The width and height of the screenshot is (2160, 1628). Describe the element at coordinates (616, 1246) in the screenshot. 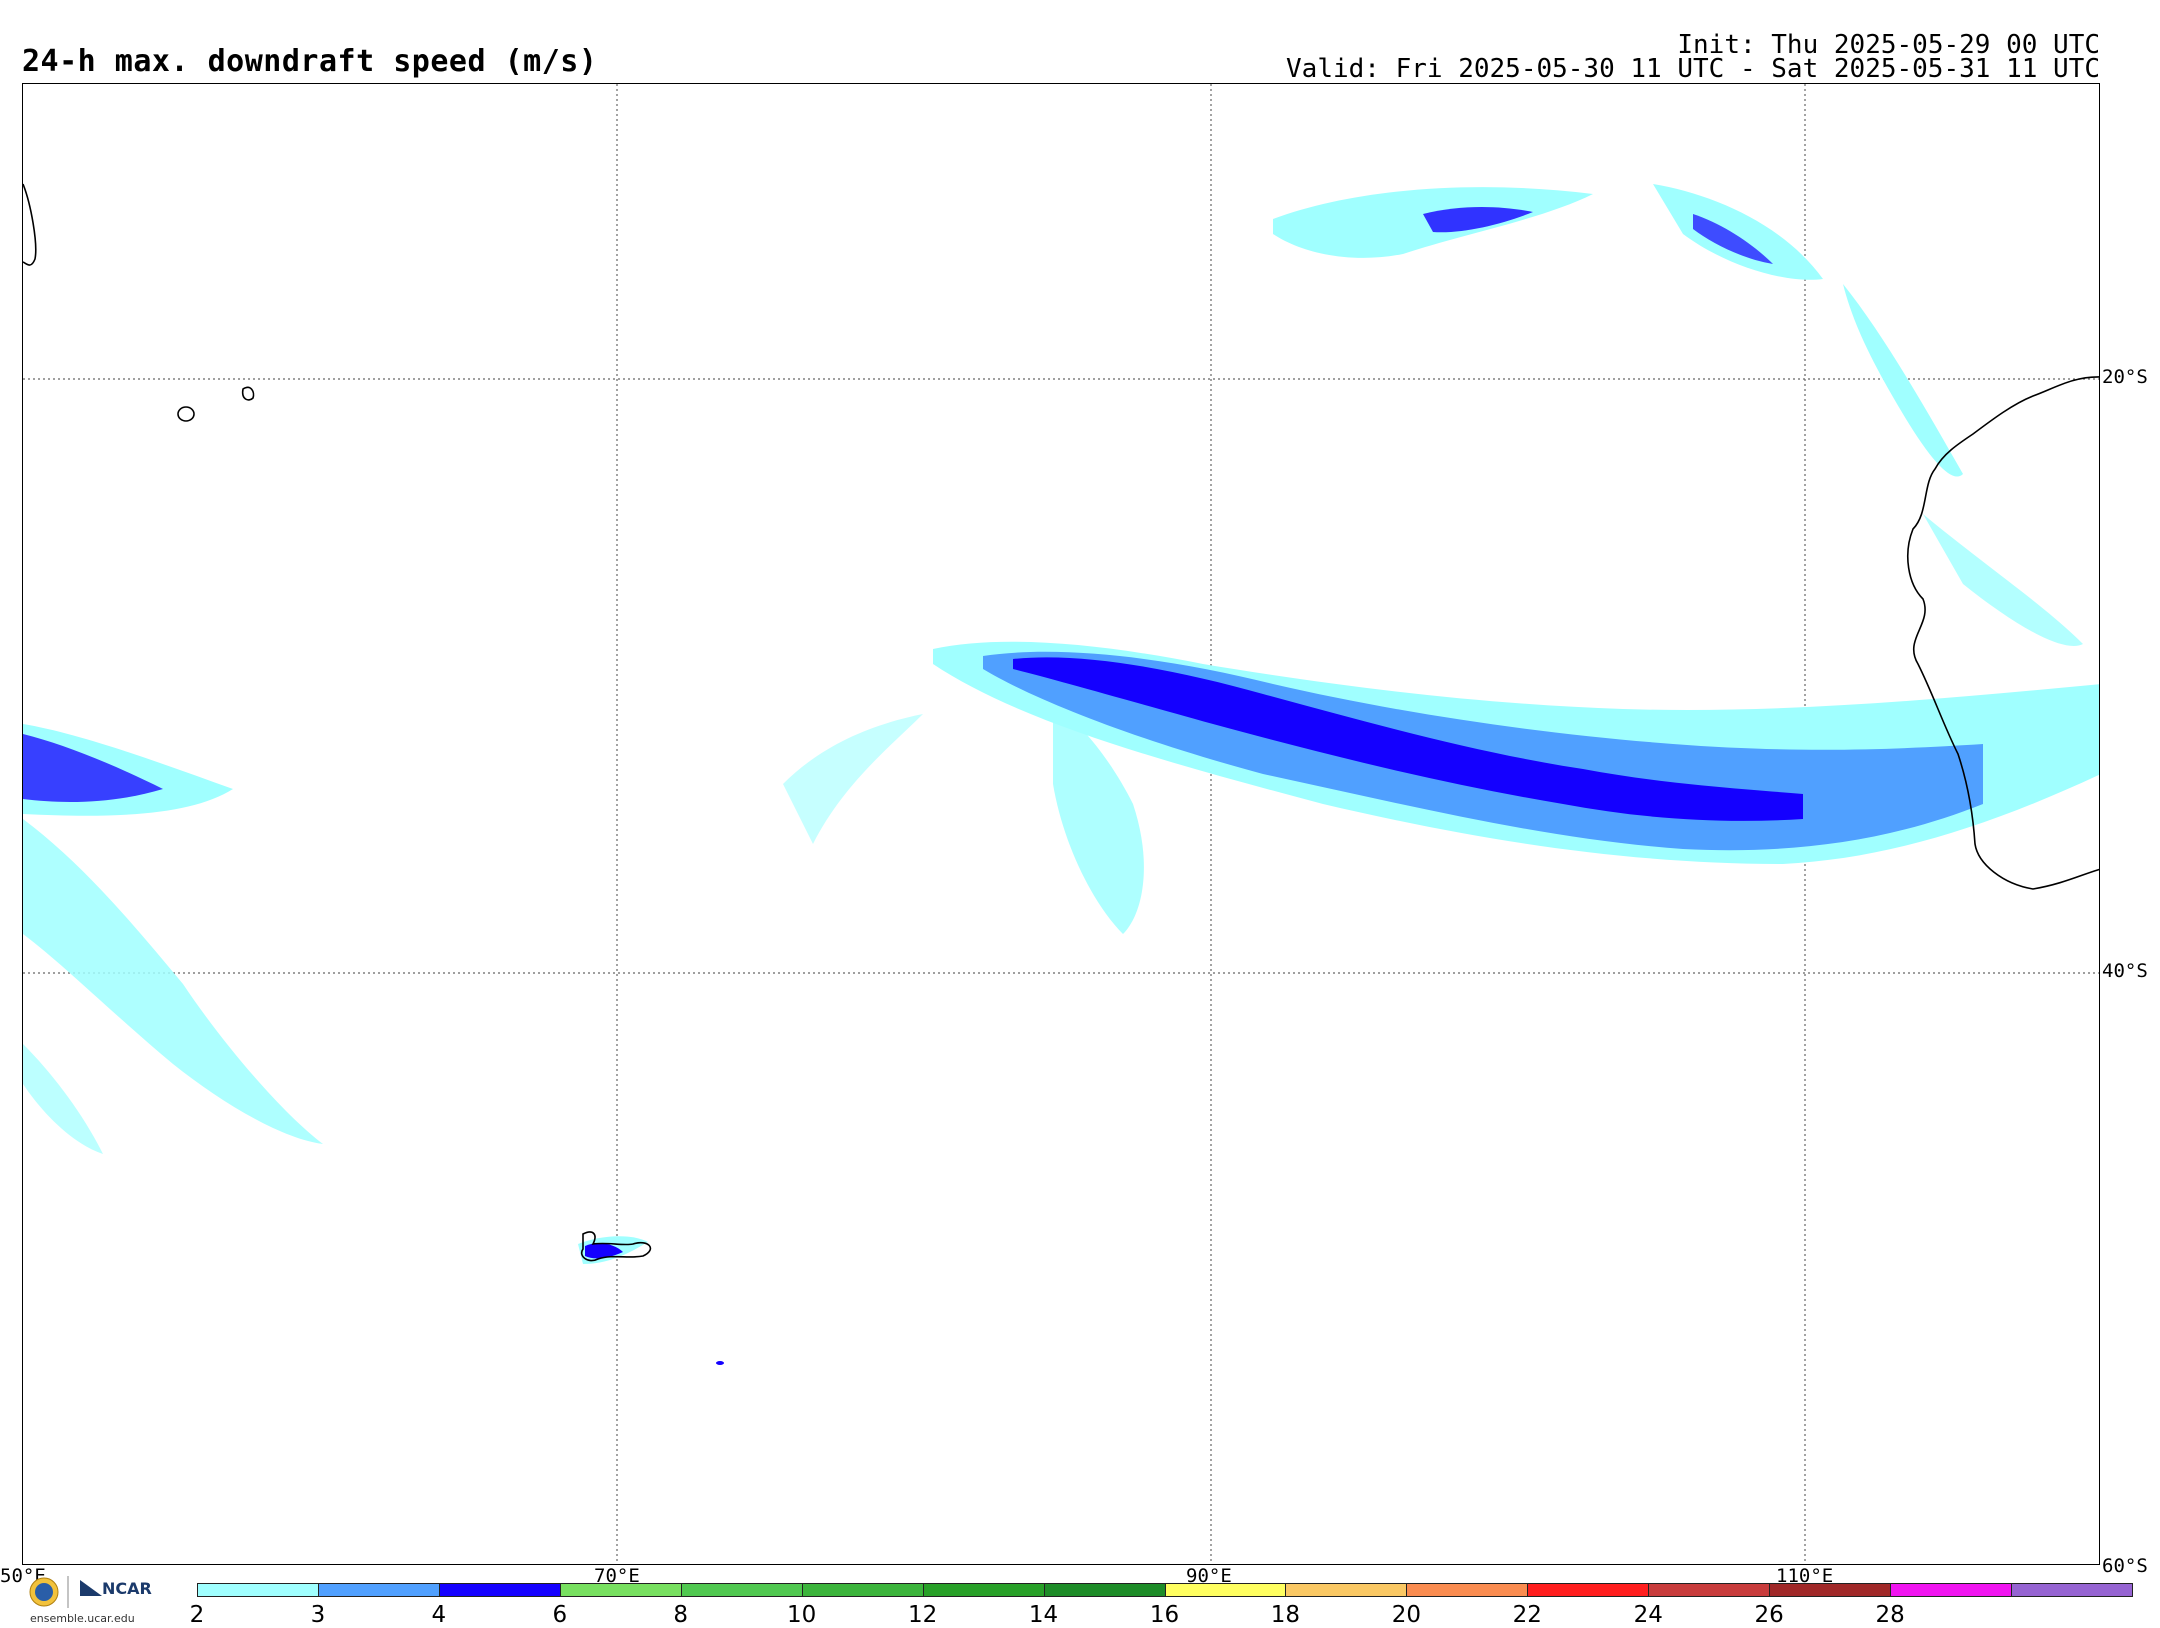

I see `kerguelen-coast` at that location.